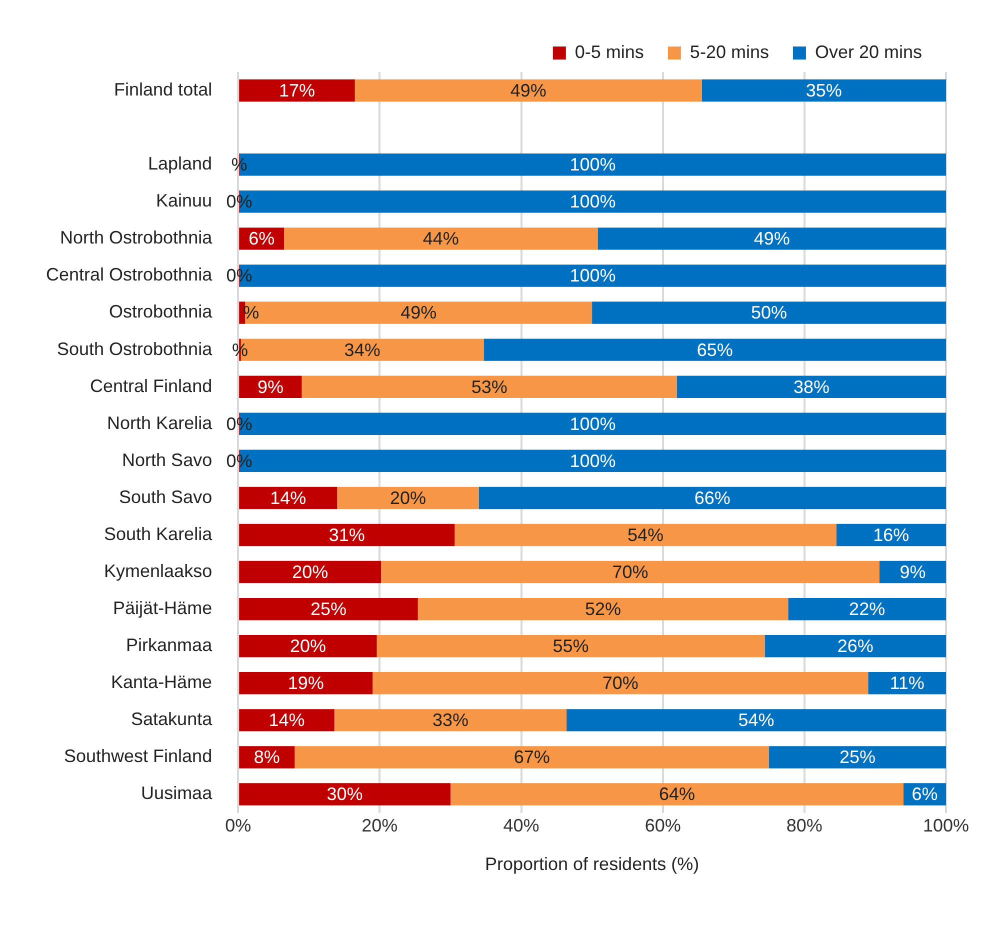 The height and width of the screenshot is (940, 986). I want to click on y-tick-label: Uusimaa, so click(177, 793).